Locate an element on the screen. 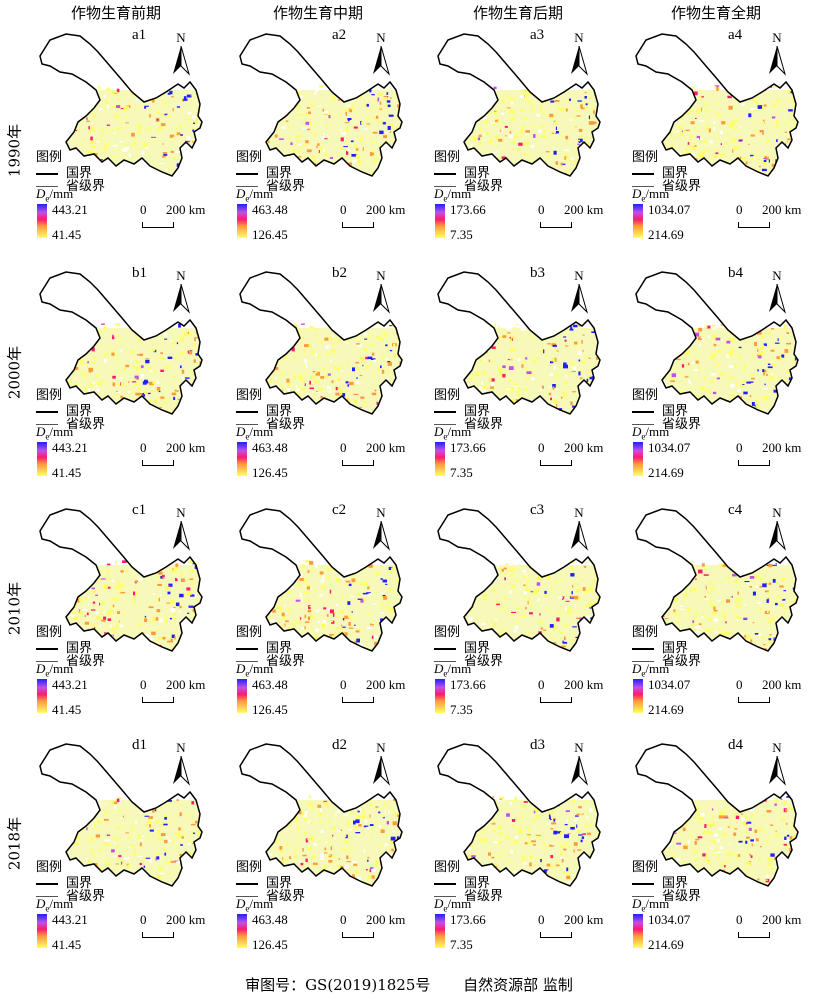  map-agency: 自然资源部 监制 is located at coordinates (518, 985).